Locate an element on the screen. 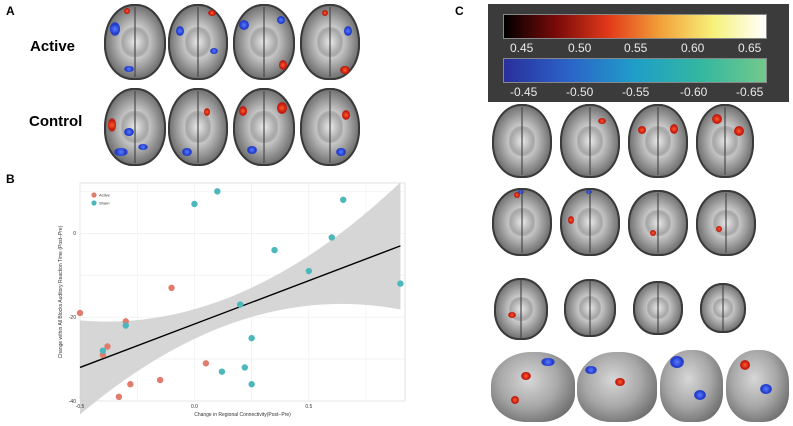 The height and width of the screenshot is (426, 793). brain-render-left-lateral is located at coordinates (533, 387).